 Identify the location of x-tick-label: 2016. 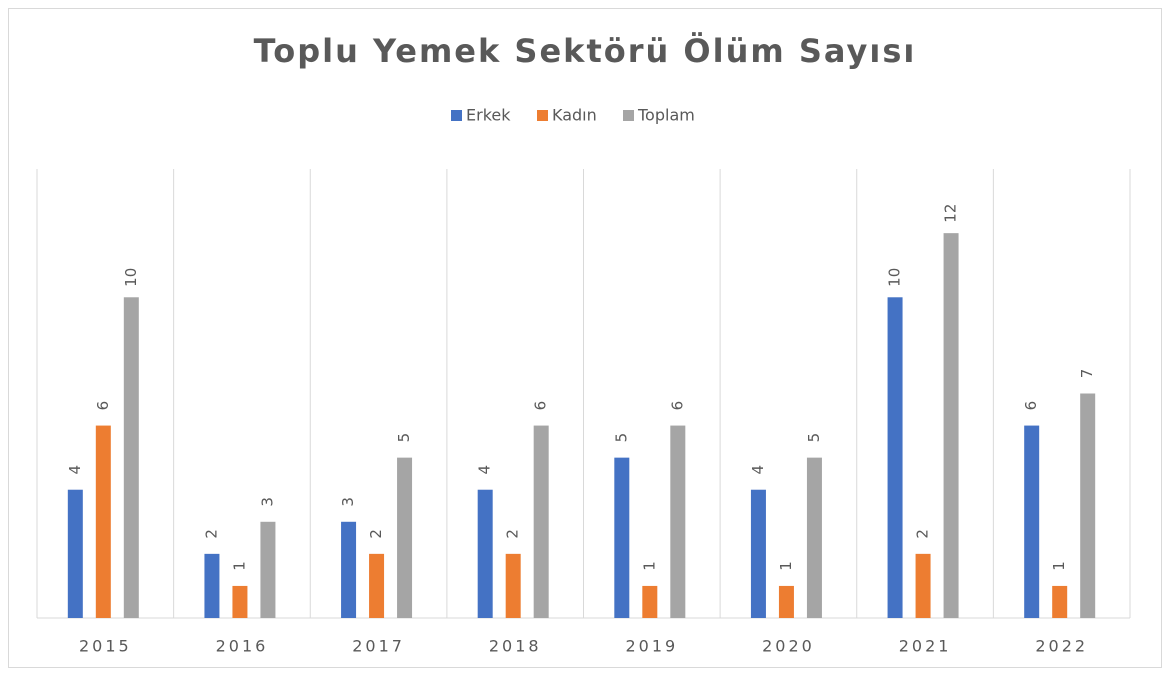
(242, 646).